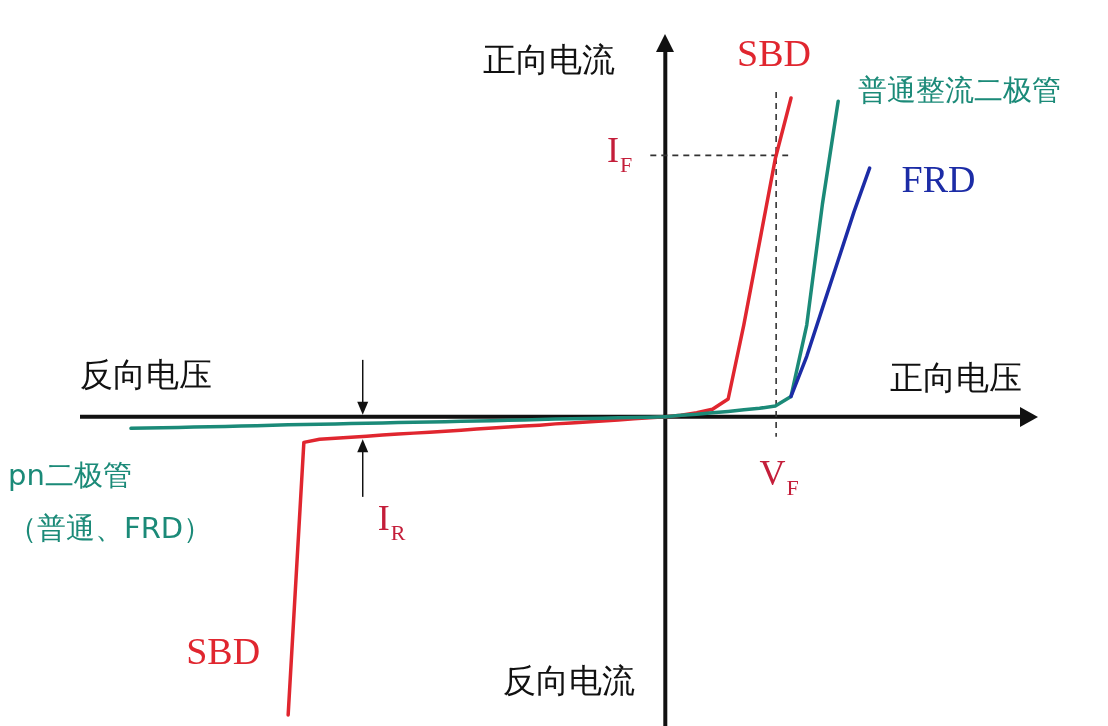 Image resolution: width=1108 pixels, height=726 pixels. I want to click on series-label: FRD, so click(938, 179).